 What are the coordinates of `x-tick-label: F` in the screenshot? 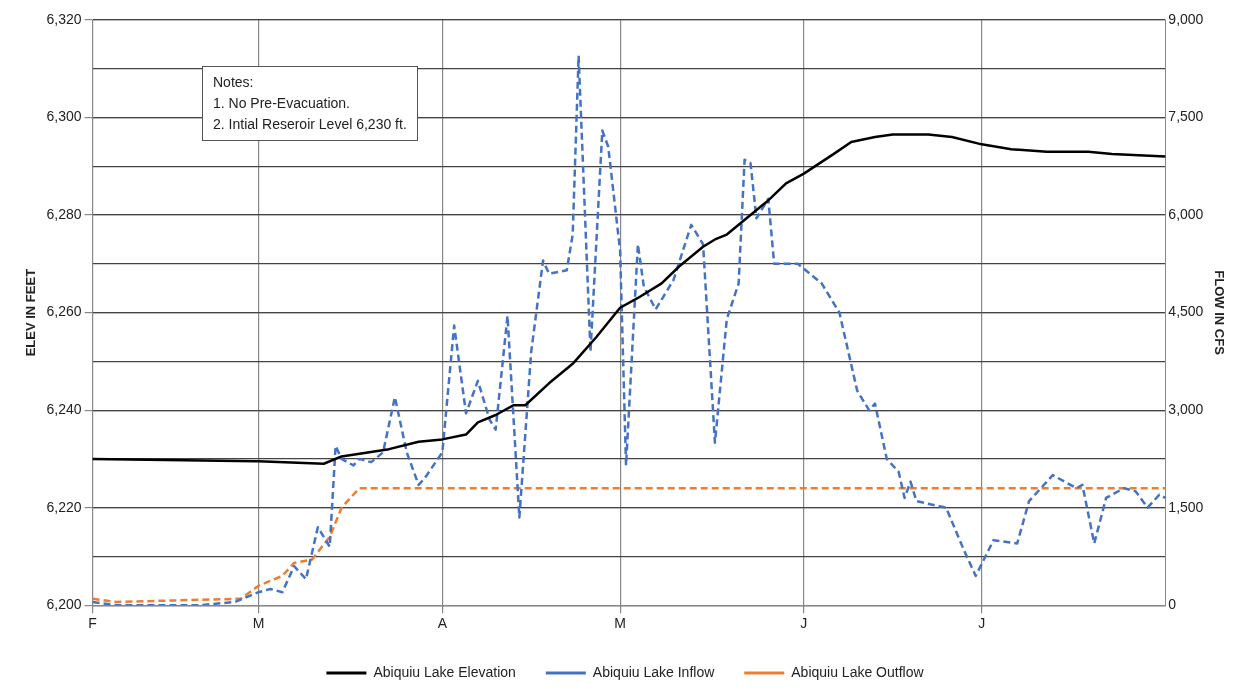 It's located at (92, 623).